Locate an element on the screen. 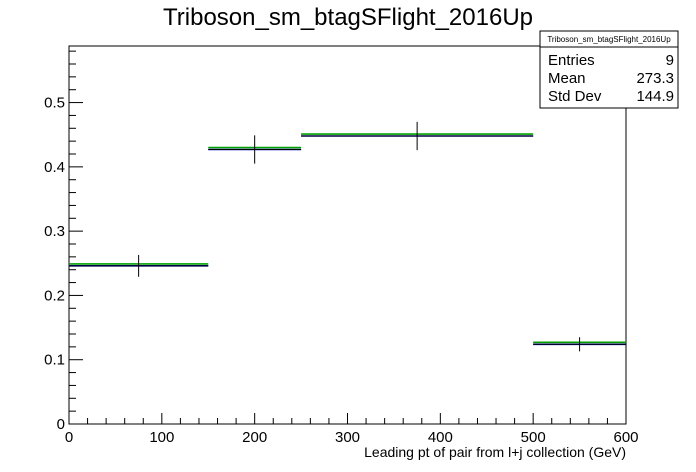  y-tick-label: 0.2 is located at coordinates (54, 295).